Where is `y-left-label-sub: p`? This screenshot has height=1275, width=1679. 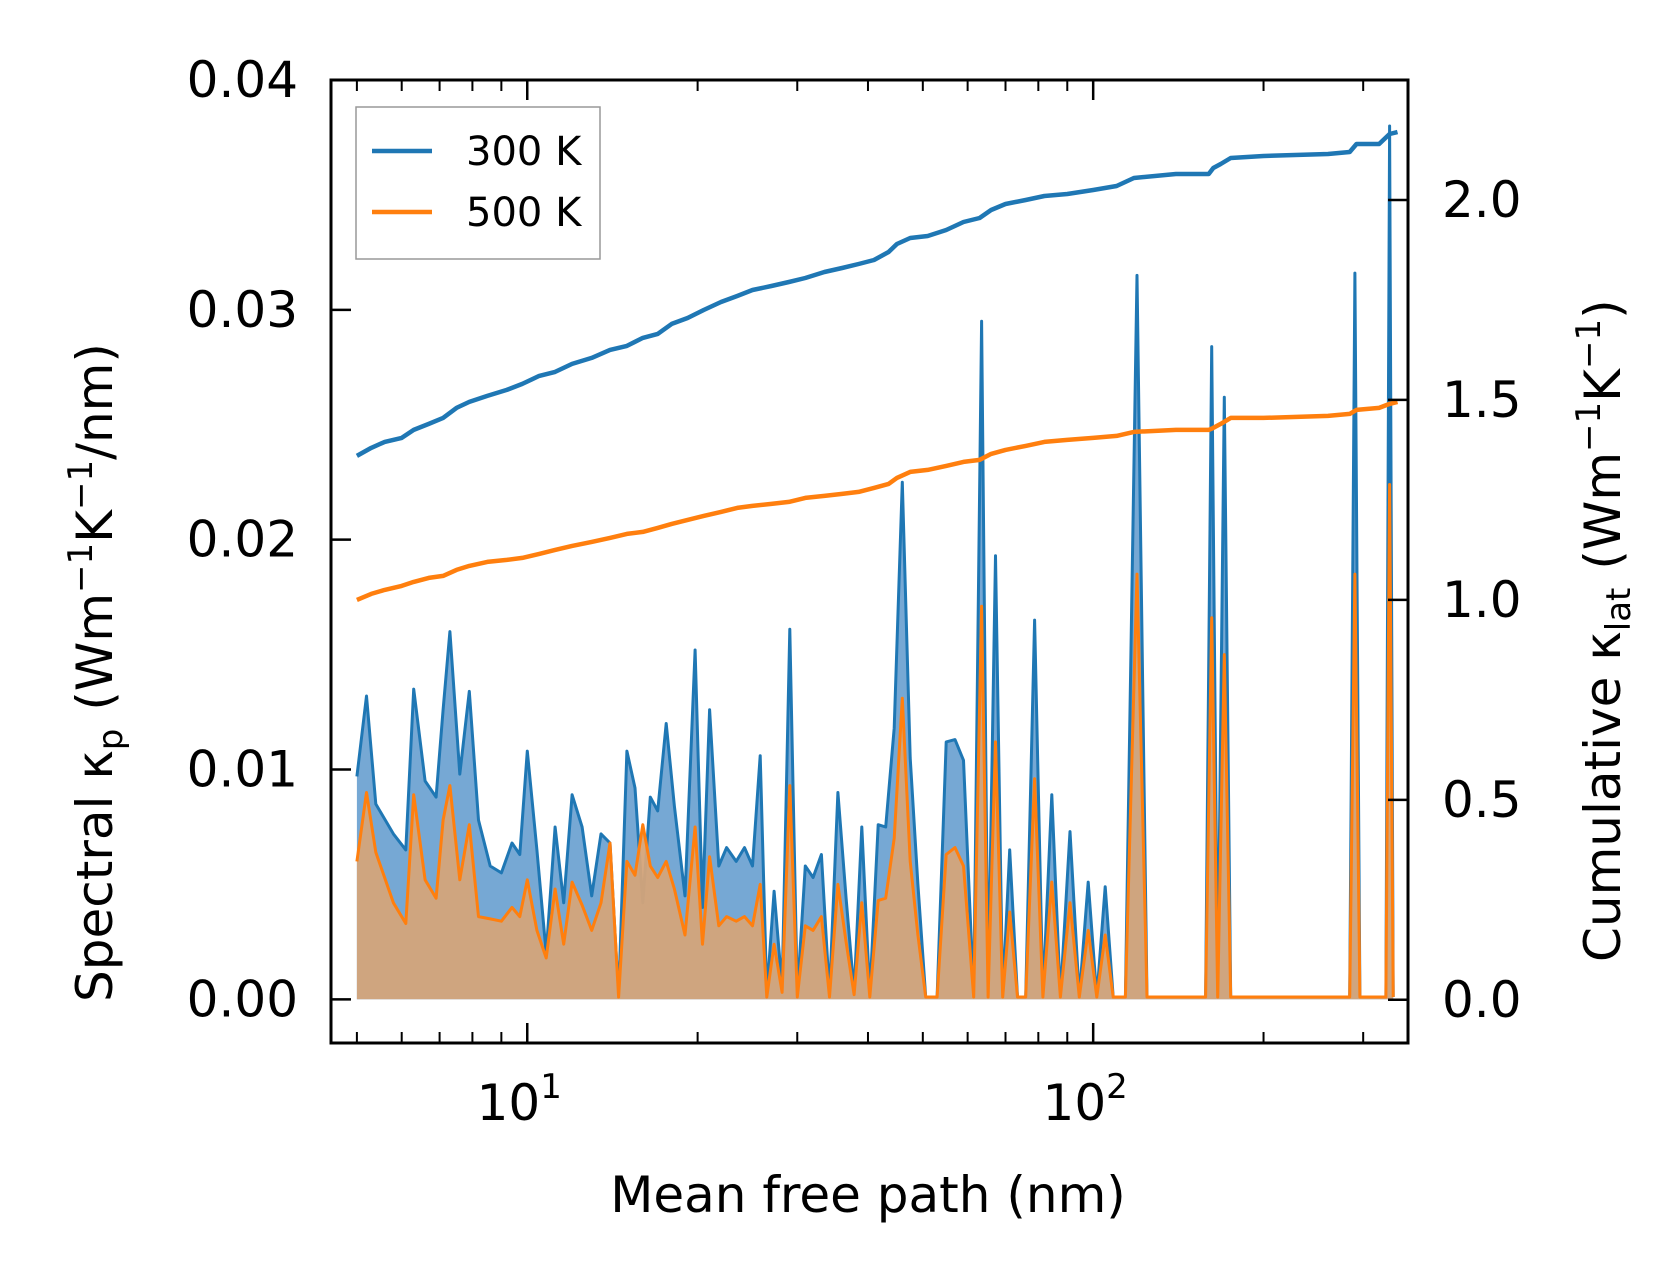 y-left-label-sub: p is located at coordinates (111, 740).